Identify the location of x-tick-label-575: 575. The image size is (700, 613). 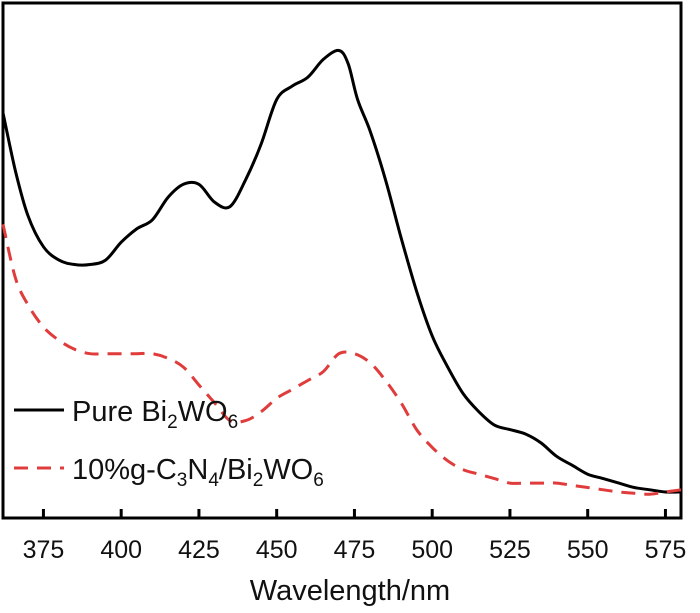
(666, 550).